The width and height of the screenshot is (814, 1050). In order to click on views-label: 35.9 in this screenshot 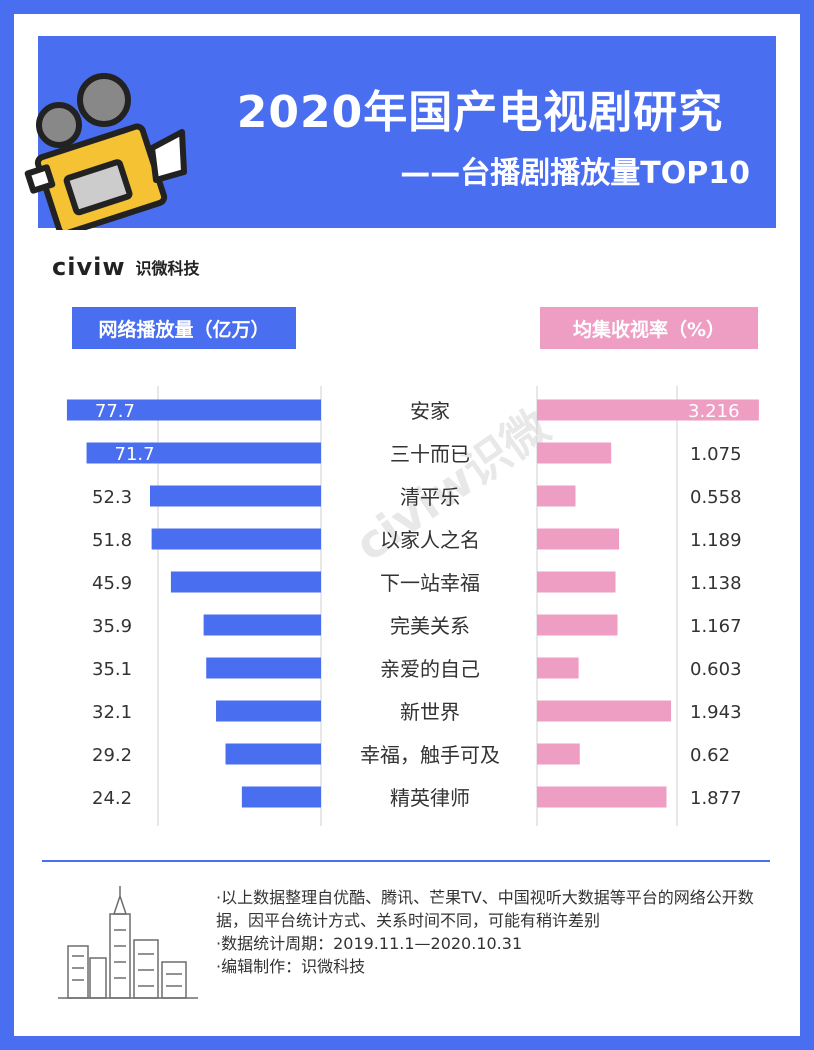, I will do `click(112, 626)`.